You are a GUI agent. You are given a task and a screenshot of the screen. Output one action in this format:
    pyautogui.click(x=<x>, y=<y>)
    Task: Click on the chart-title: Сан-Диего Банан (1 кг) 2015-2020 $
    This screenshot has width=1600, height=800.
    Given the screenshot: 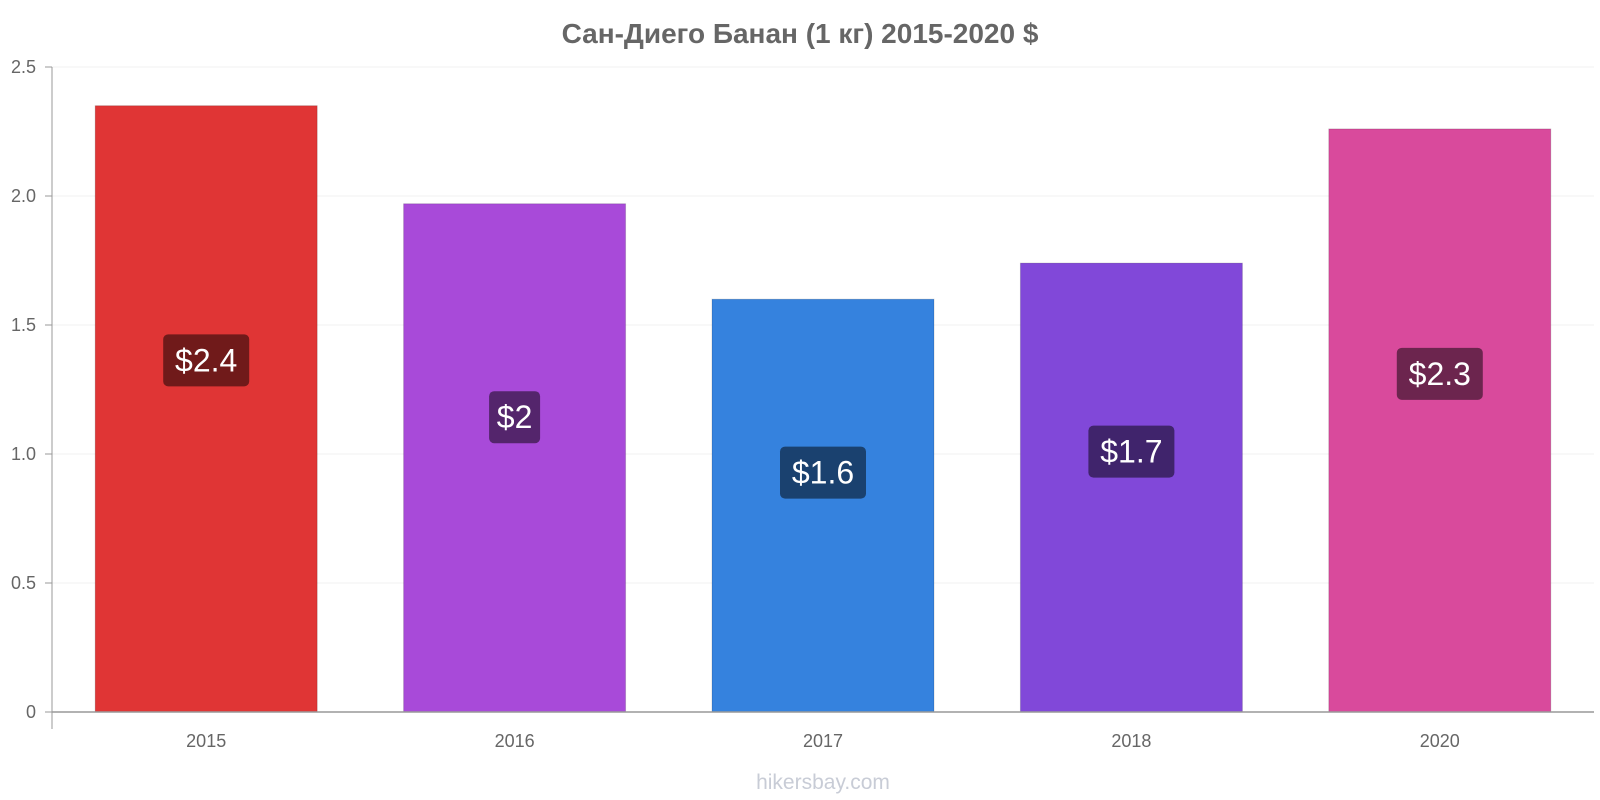 What is the action you would take?
    pyautogui.click(x=800, y=33)
    